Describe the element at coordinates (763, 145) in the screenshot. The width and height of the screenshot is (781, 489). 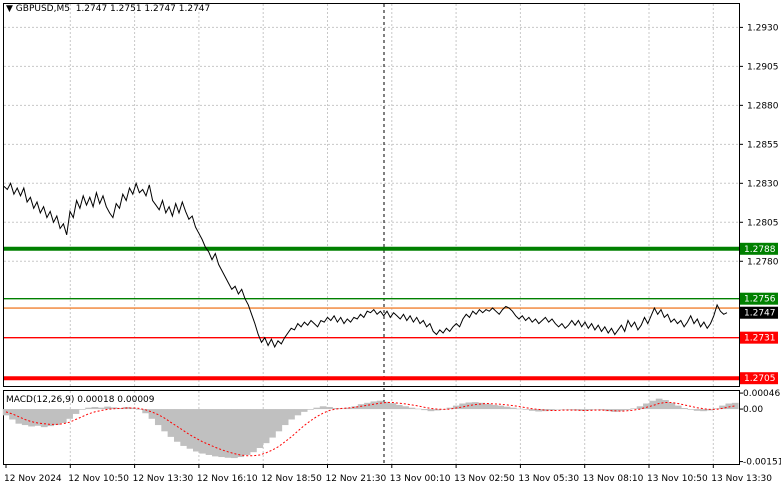
I see `y-tick-label: 1.2855` at that location.